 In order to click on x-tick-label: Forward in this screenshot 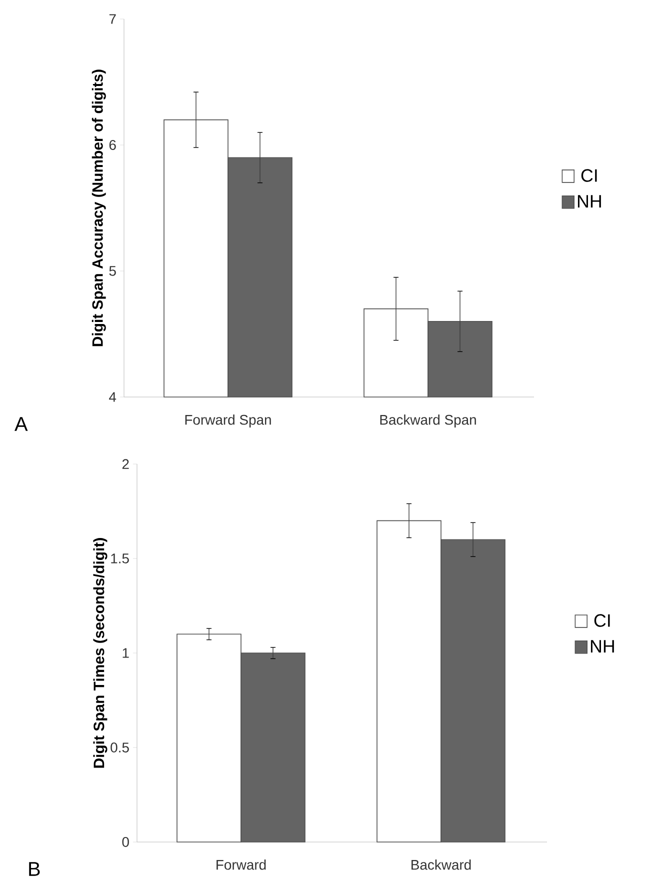, I will do `click(241, 865)`.